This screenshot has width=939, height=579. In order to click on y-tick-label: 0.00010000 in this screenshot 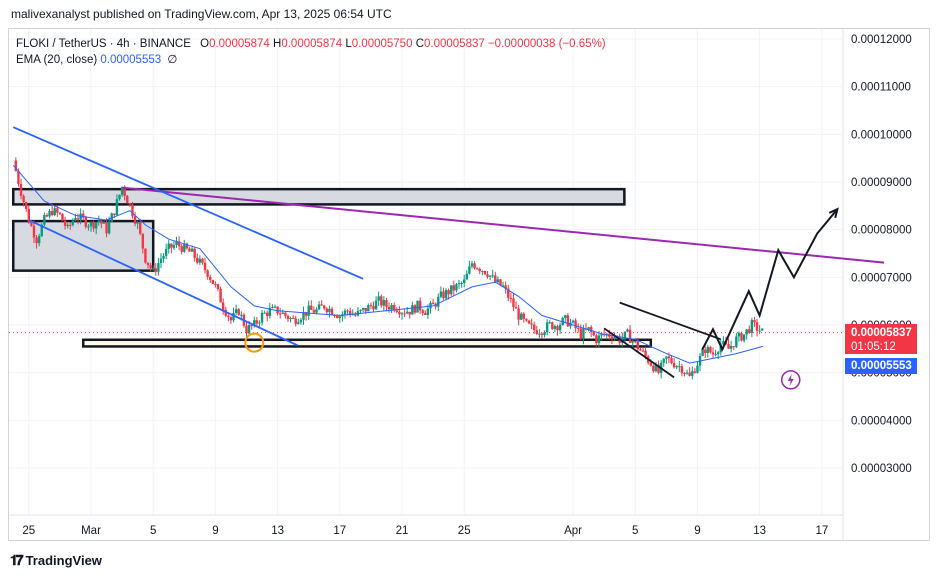, I will do `click(881, 135)`.